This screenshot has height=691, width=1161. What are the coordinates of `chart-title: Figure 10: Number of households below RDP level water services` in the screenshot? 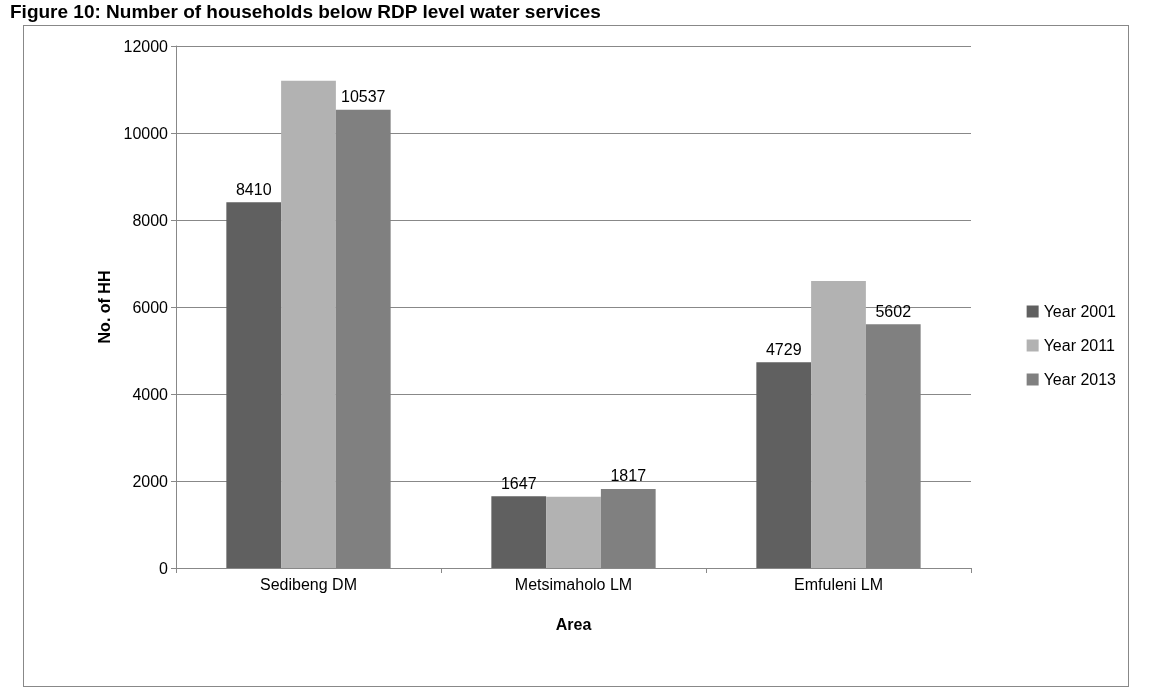 It's located at (305, 12).